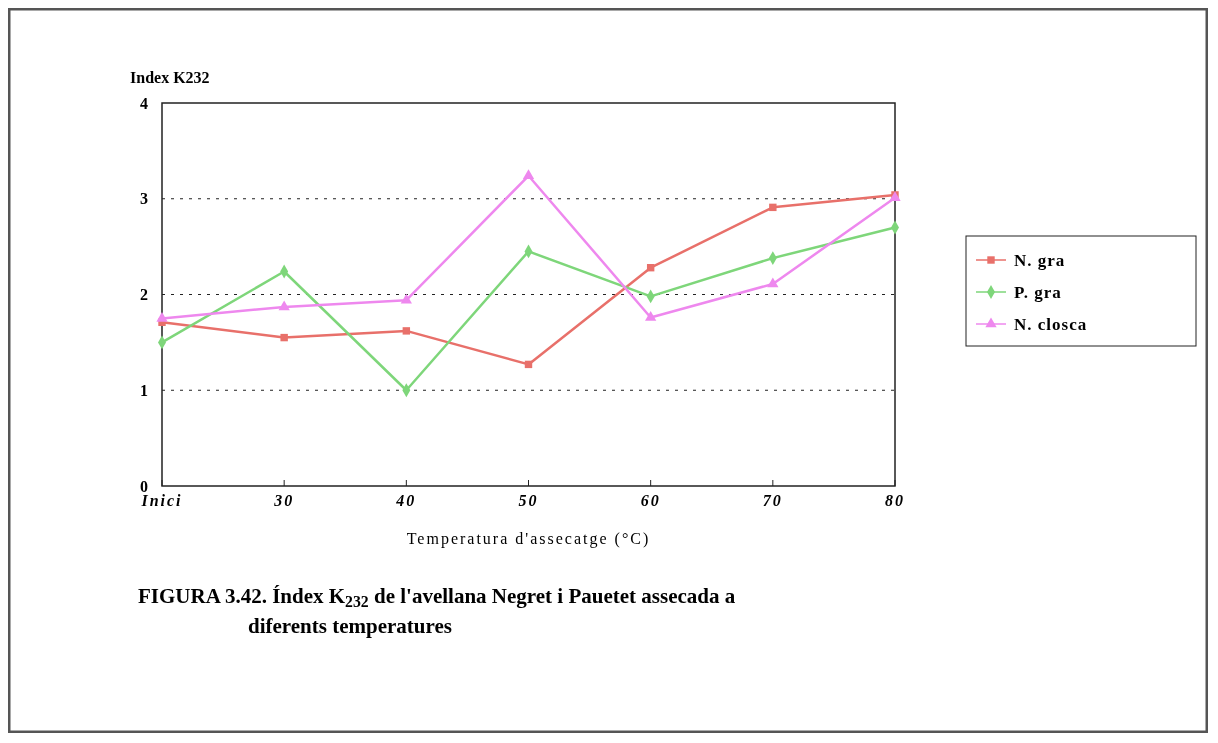  I want to click on x-tick-label: 30, so click(284, 500).